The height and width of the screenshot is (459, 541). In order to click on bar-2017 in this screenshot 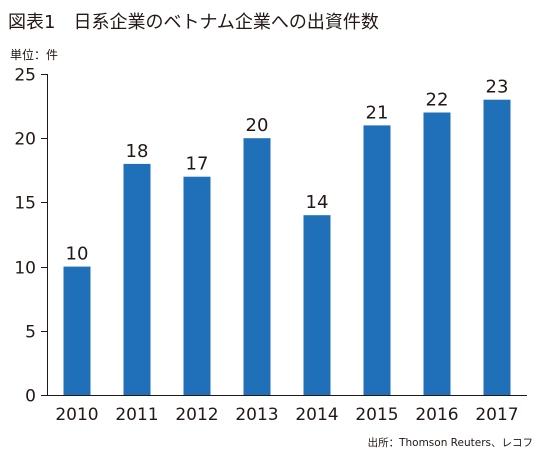, I will do `click(497, 247)`.